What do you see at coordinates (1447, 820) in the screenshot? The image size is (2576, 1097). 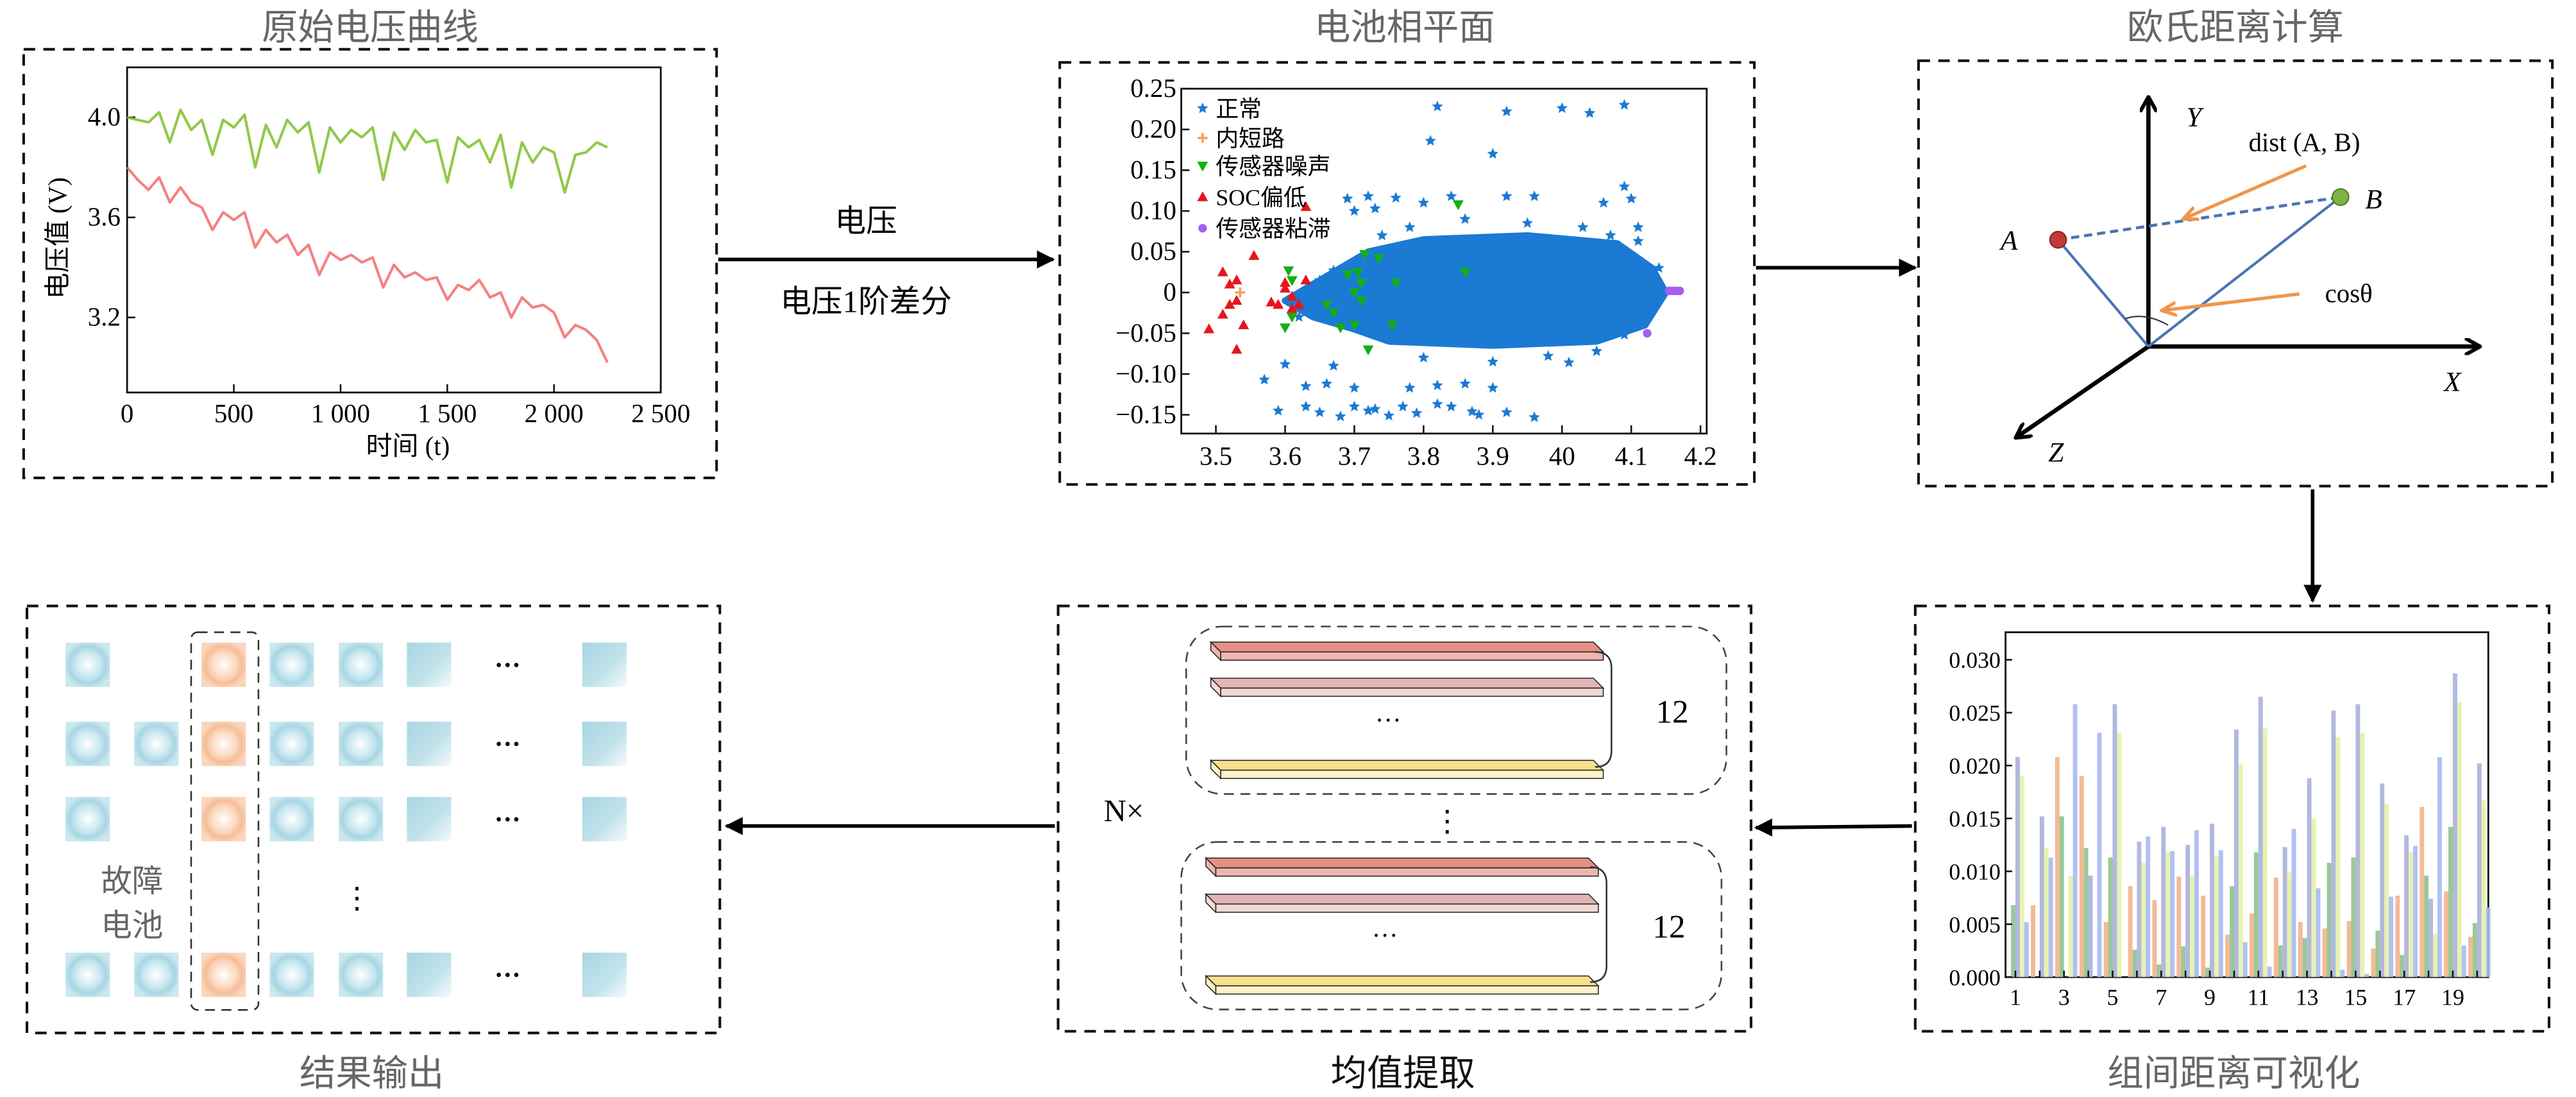 I see `group-vertical-ellipsis: ⋮` at bounding box center [1447, 820].